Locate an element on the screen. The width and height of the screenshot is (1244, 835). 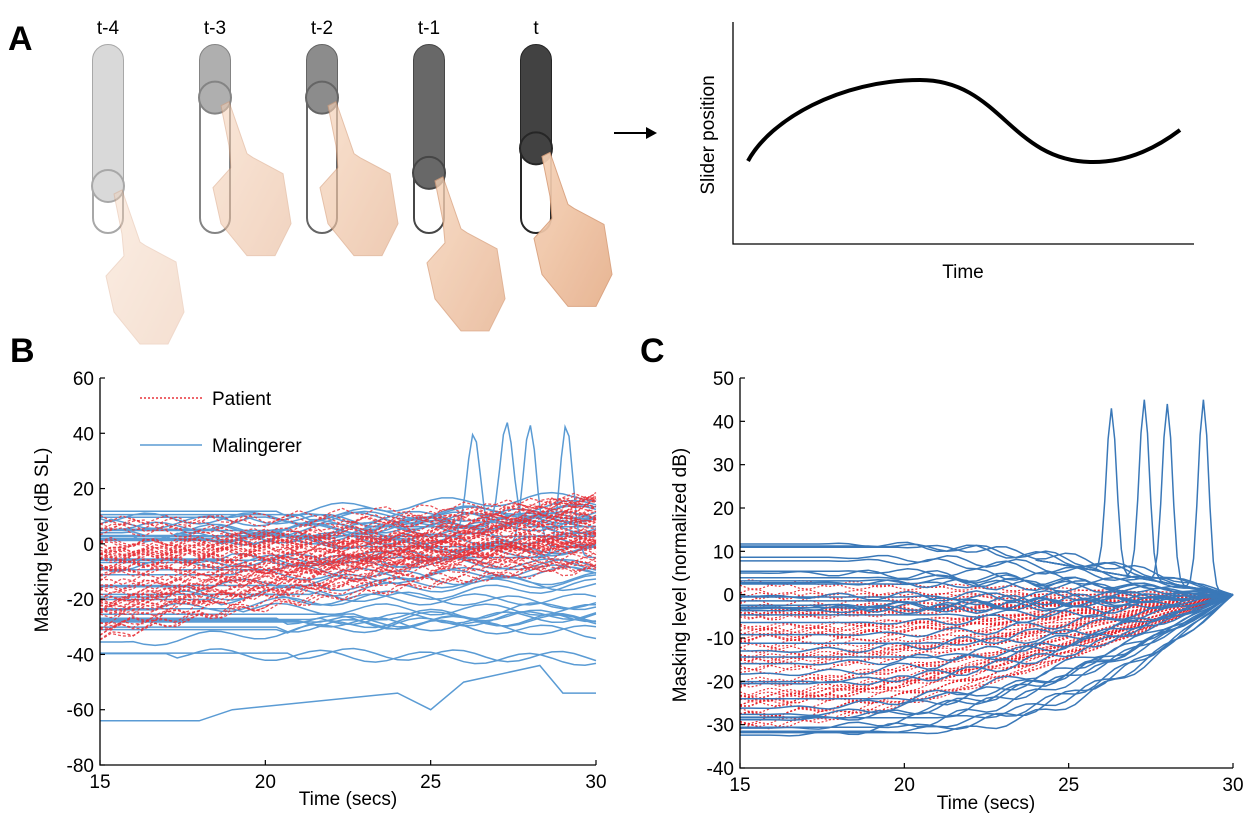
panel-c-letter: C is located at coordinates (652, 351).